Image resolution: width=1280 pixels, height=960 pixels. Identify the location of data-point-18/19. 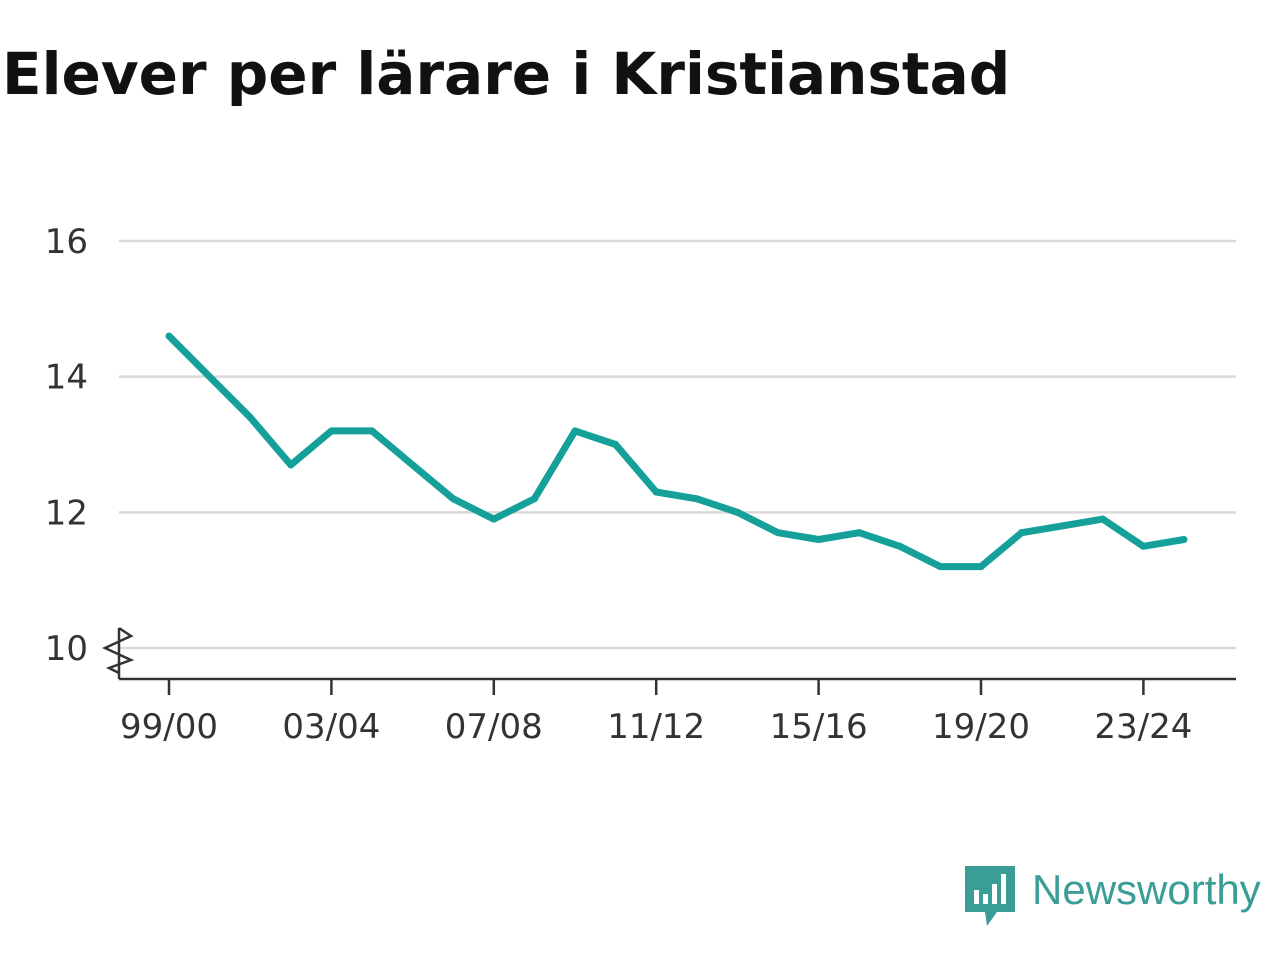
(940, 567).